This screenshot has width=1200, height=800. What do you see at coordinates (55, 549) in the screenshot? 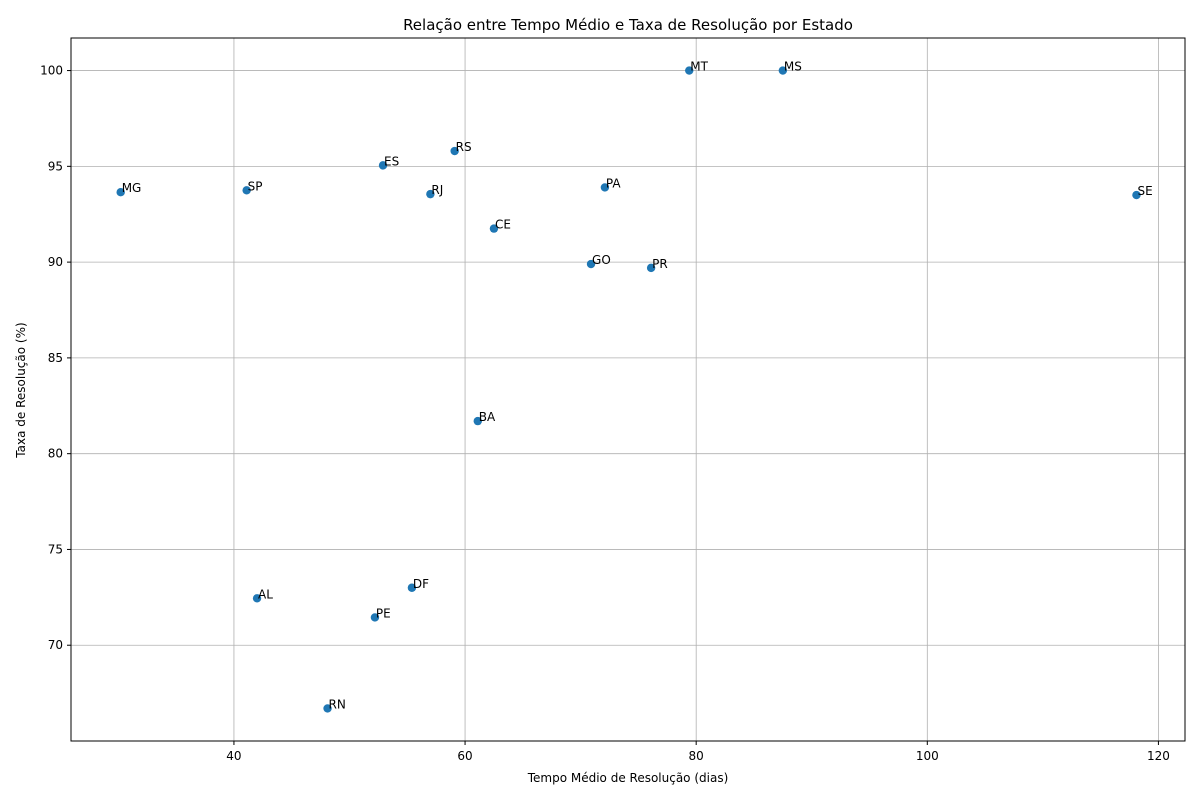
I see `y-tick-label: 75` at bounding box center [55, 549].